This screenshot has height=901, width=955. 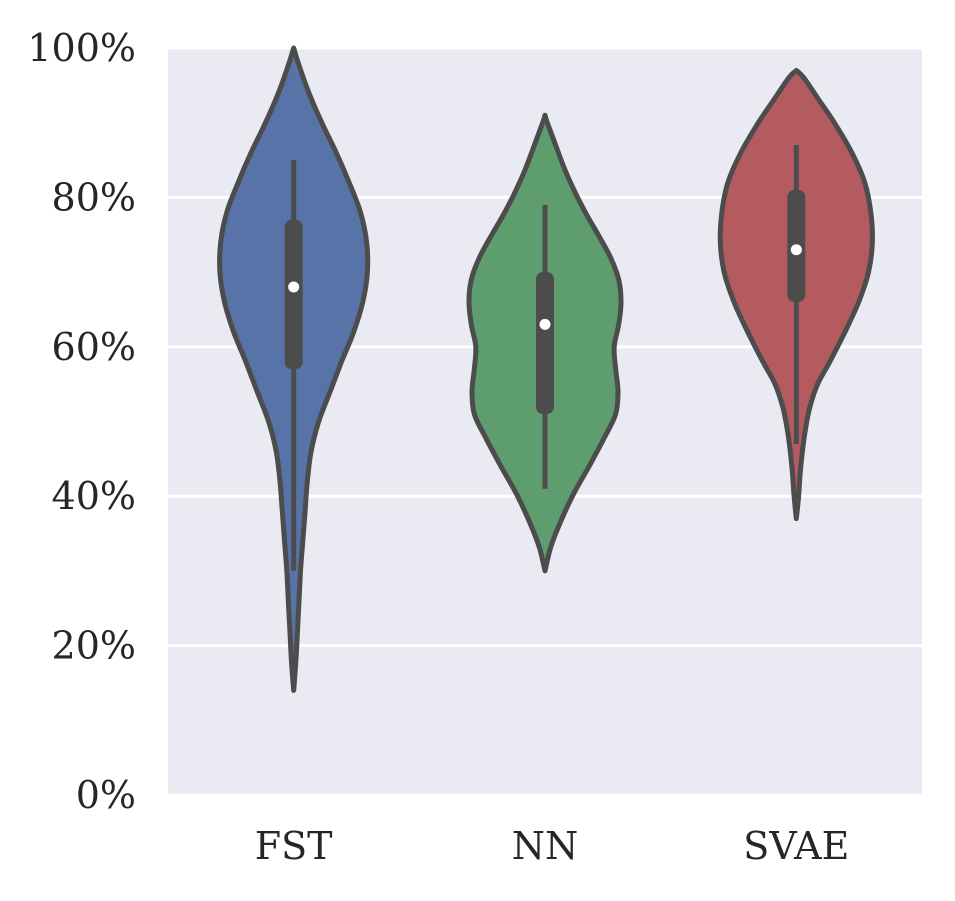 I want to click on y-tick-label: 60%, so click(x=94, y=347).